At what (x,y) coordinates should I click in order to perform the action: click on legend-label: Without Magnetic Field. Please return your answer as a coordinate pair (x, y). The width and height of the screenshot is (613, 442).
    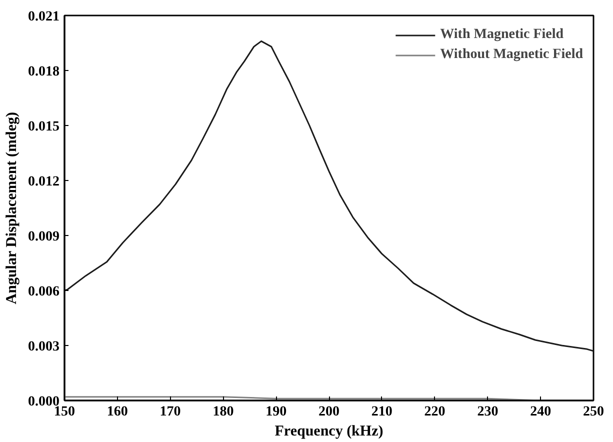
    Looking at the image, I should click on (511, 55).